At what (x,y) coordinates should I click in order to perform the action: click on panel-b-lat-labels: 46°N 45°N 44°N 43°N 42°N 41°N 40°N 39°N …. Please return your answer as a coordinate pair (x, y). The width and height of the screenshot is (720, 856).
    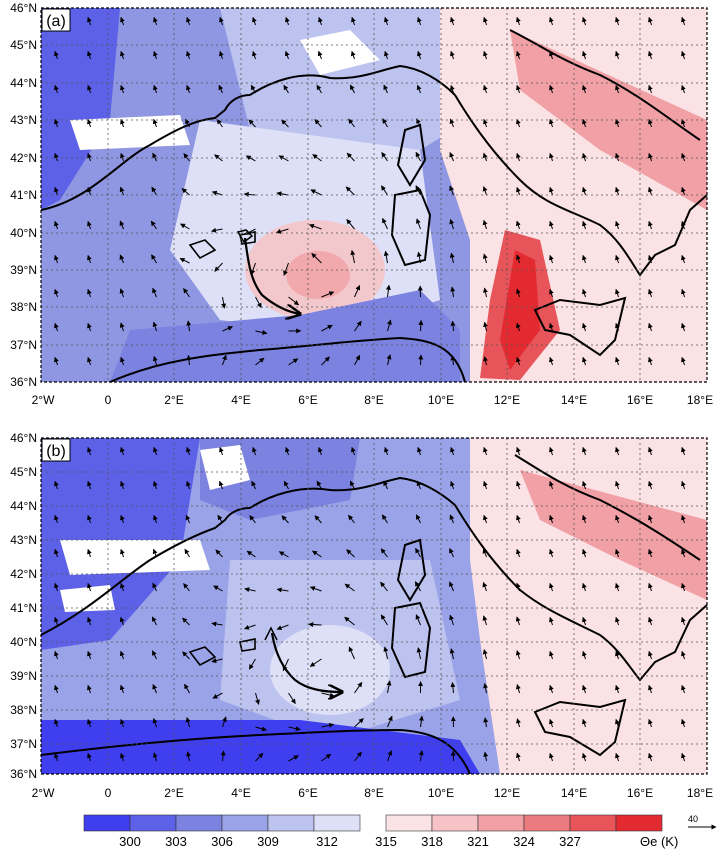
    Looking at the image, I should click on (23, 606).